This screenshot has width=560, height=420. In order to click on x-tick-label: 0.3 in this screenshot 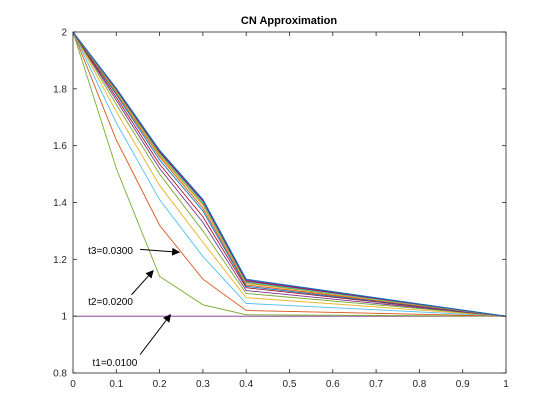, I will do `click(203, 384)`.